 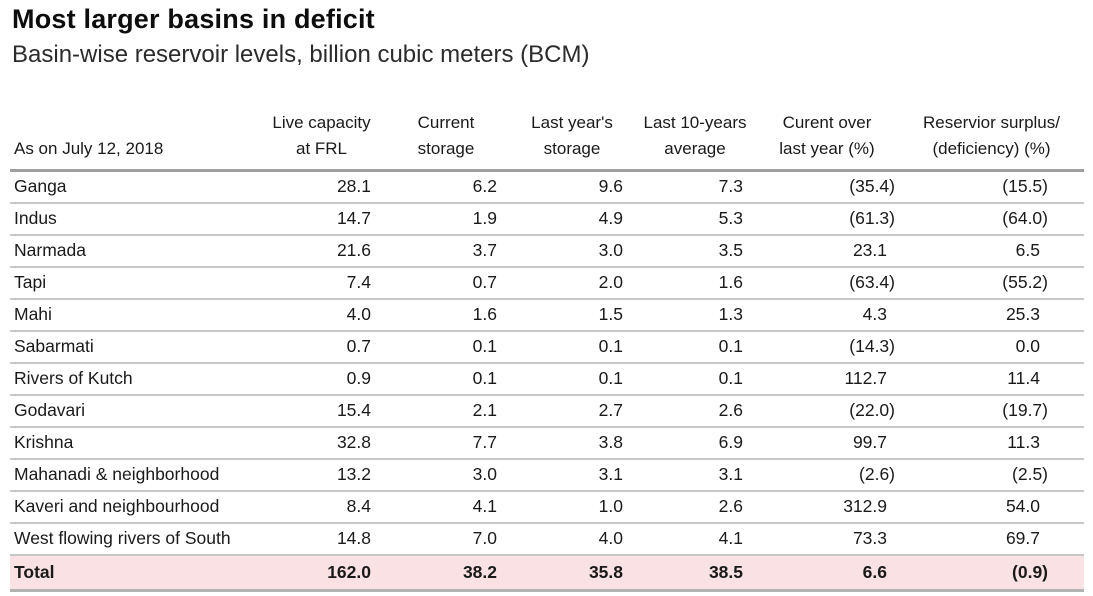 What do you see at coordinates (321, 507) in the screenshot?
I see `value-cell: 8.4` at bounding box center [321, 507].